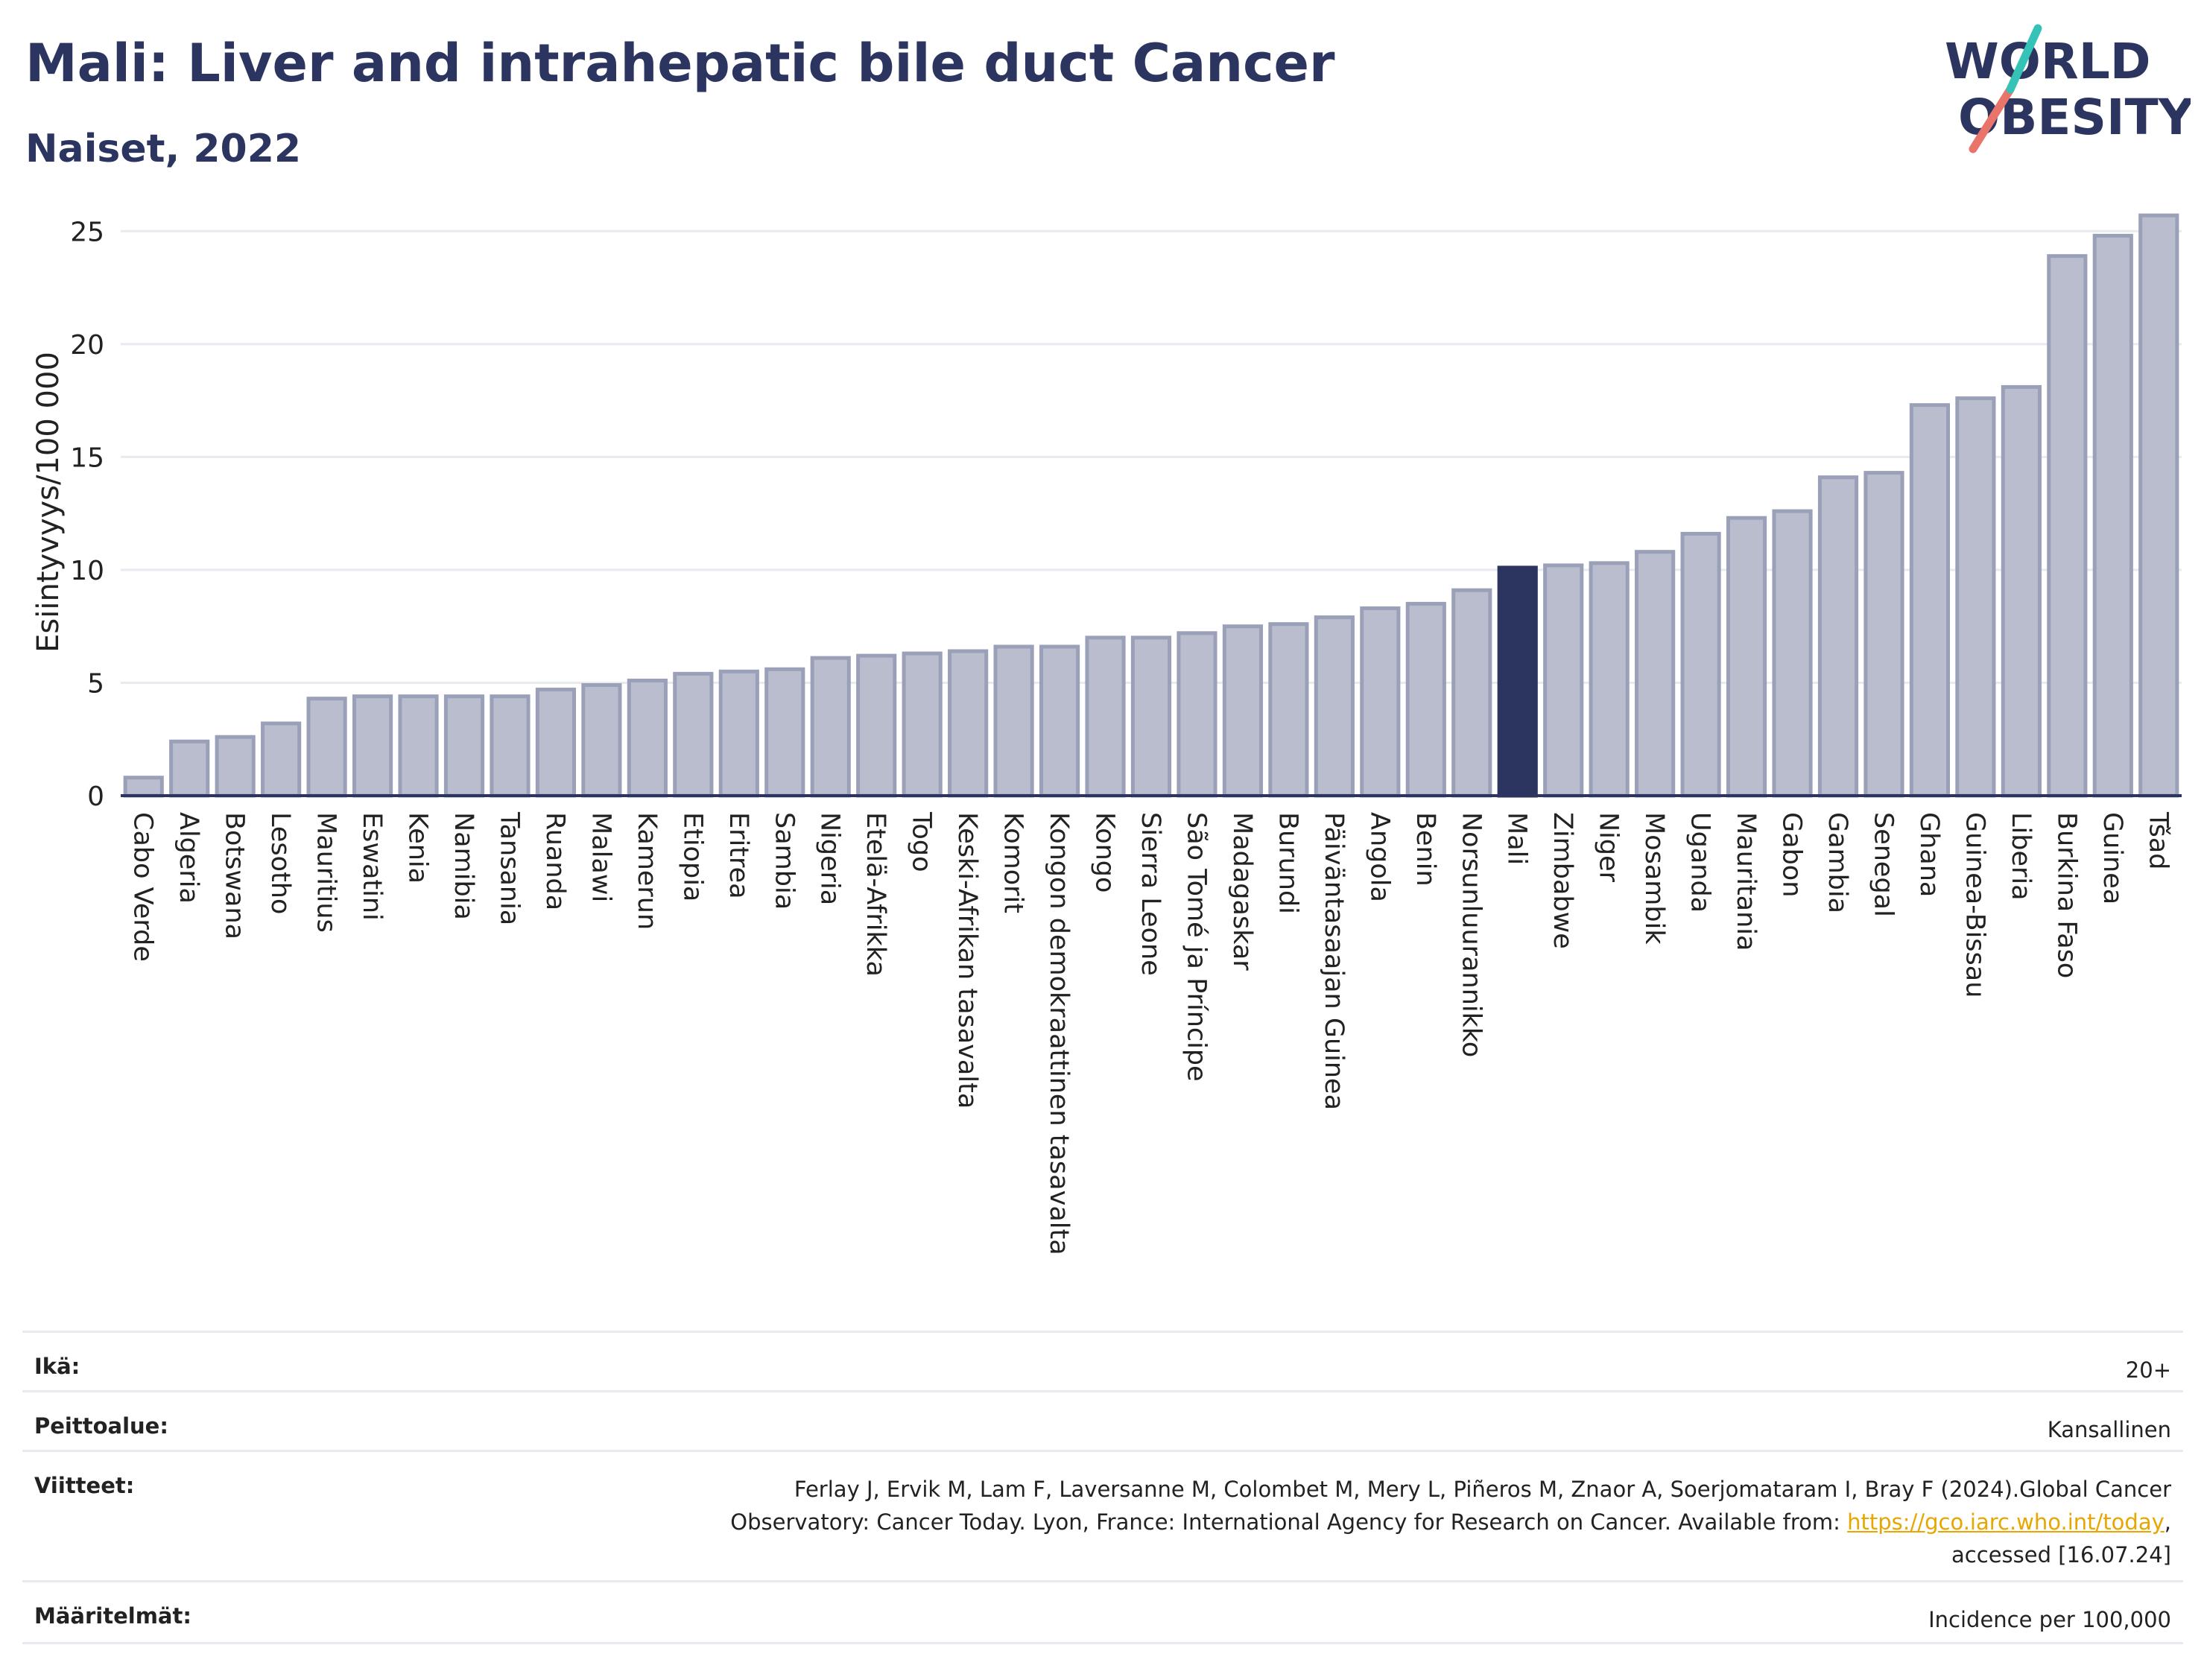 The image size is (2204, 1680). What do you see at coordinates (101, 1426) in the screenshot?
I see `meta-coverage-label: Peittoalue:` at bounding box center [101, 1426].